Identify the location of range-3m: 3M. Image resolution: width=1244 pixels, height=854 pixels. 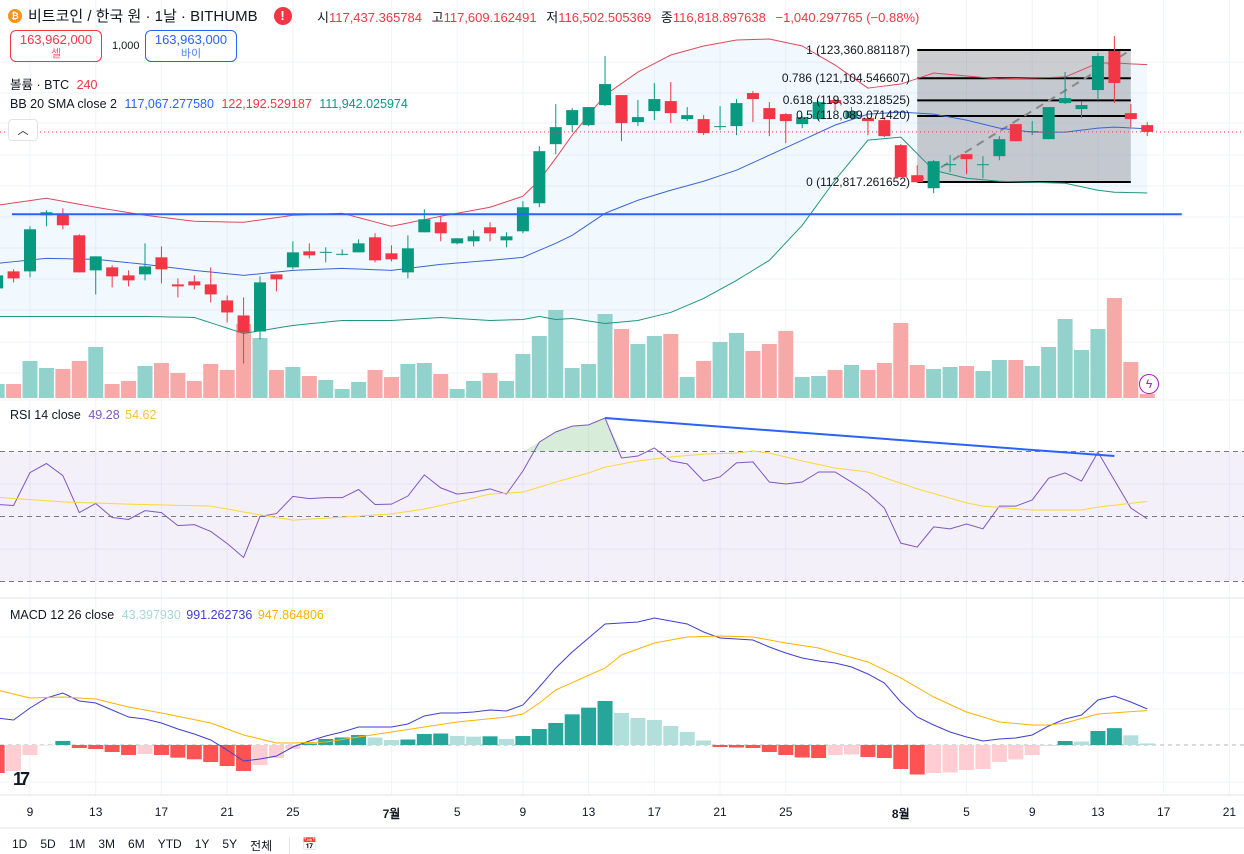
(106, 845).